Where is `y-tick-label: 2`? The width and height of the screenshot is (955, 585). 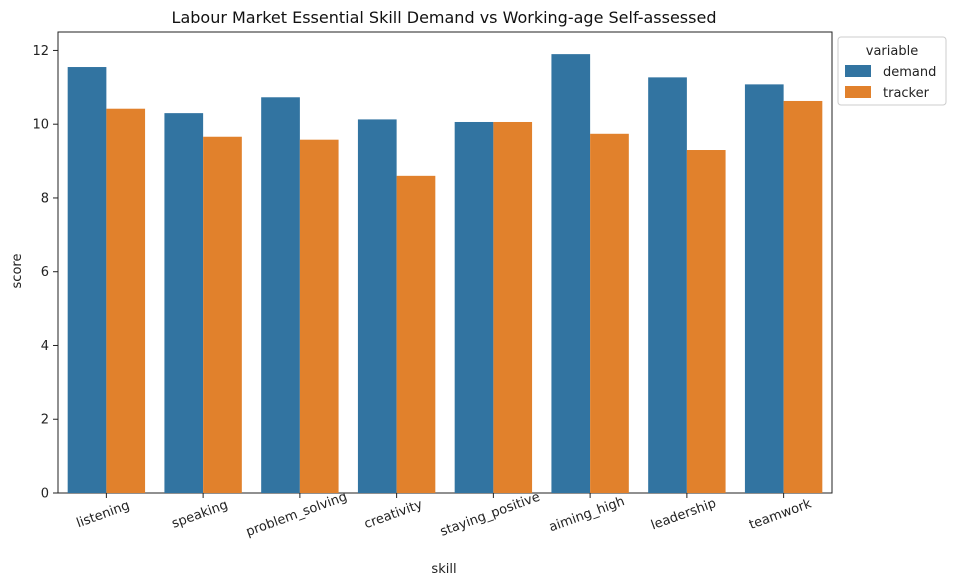 y-tick-label: 2 is located at coordinates (45, 420).